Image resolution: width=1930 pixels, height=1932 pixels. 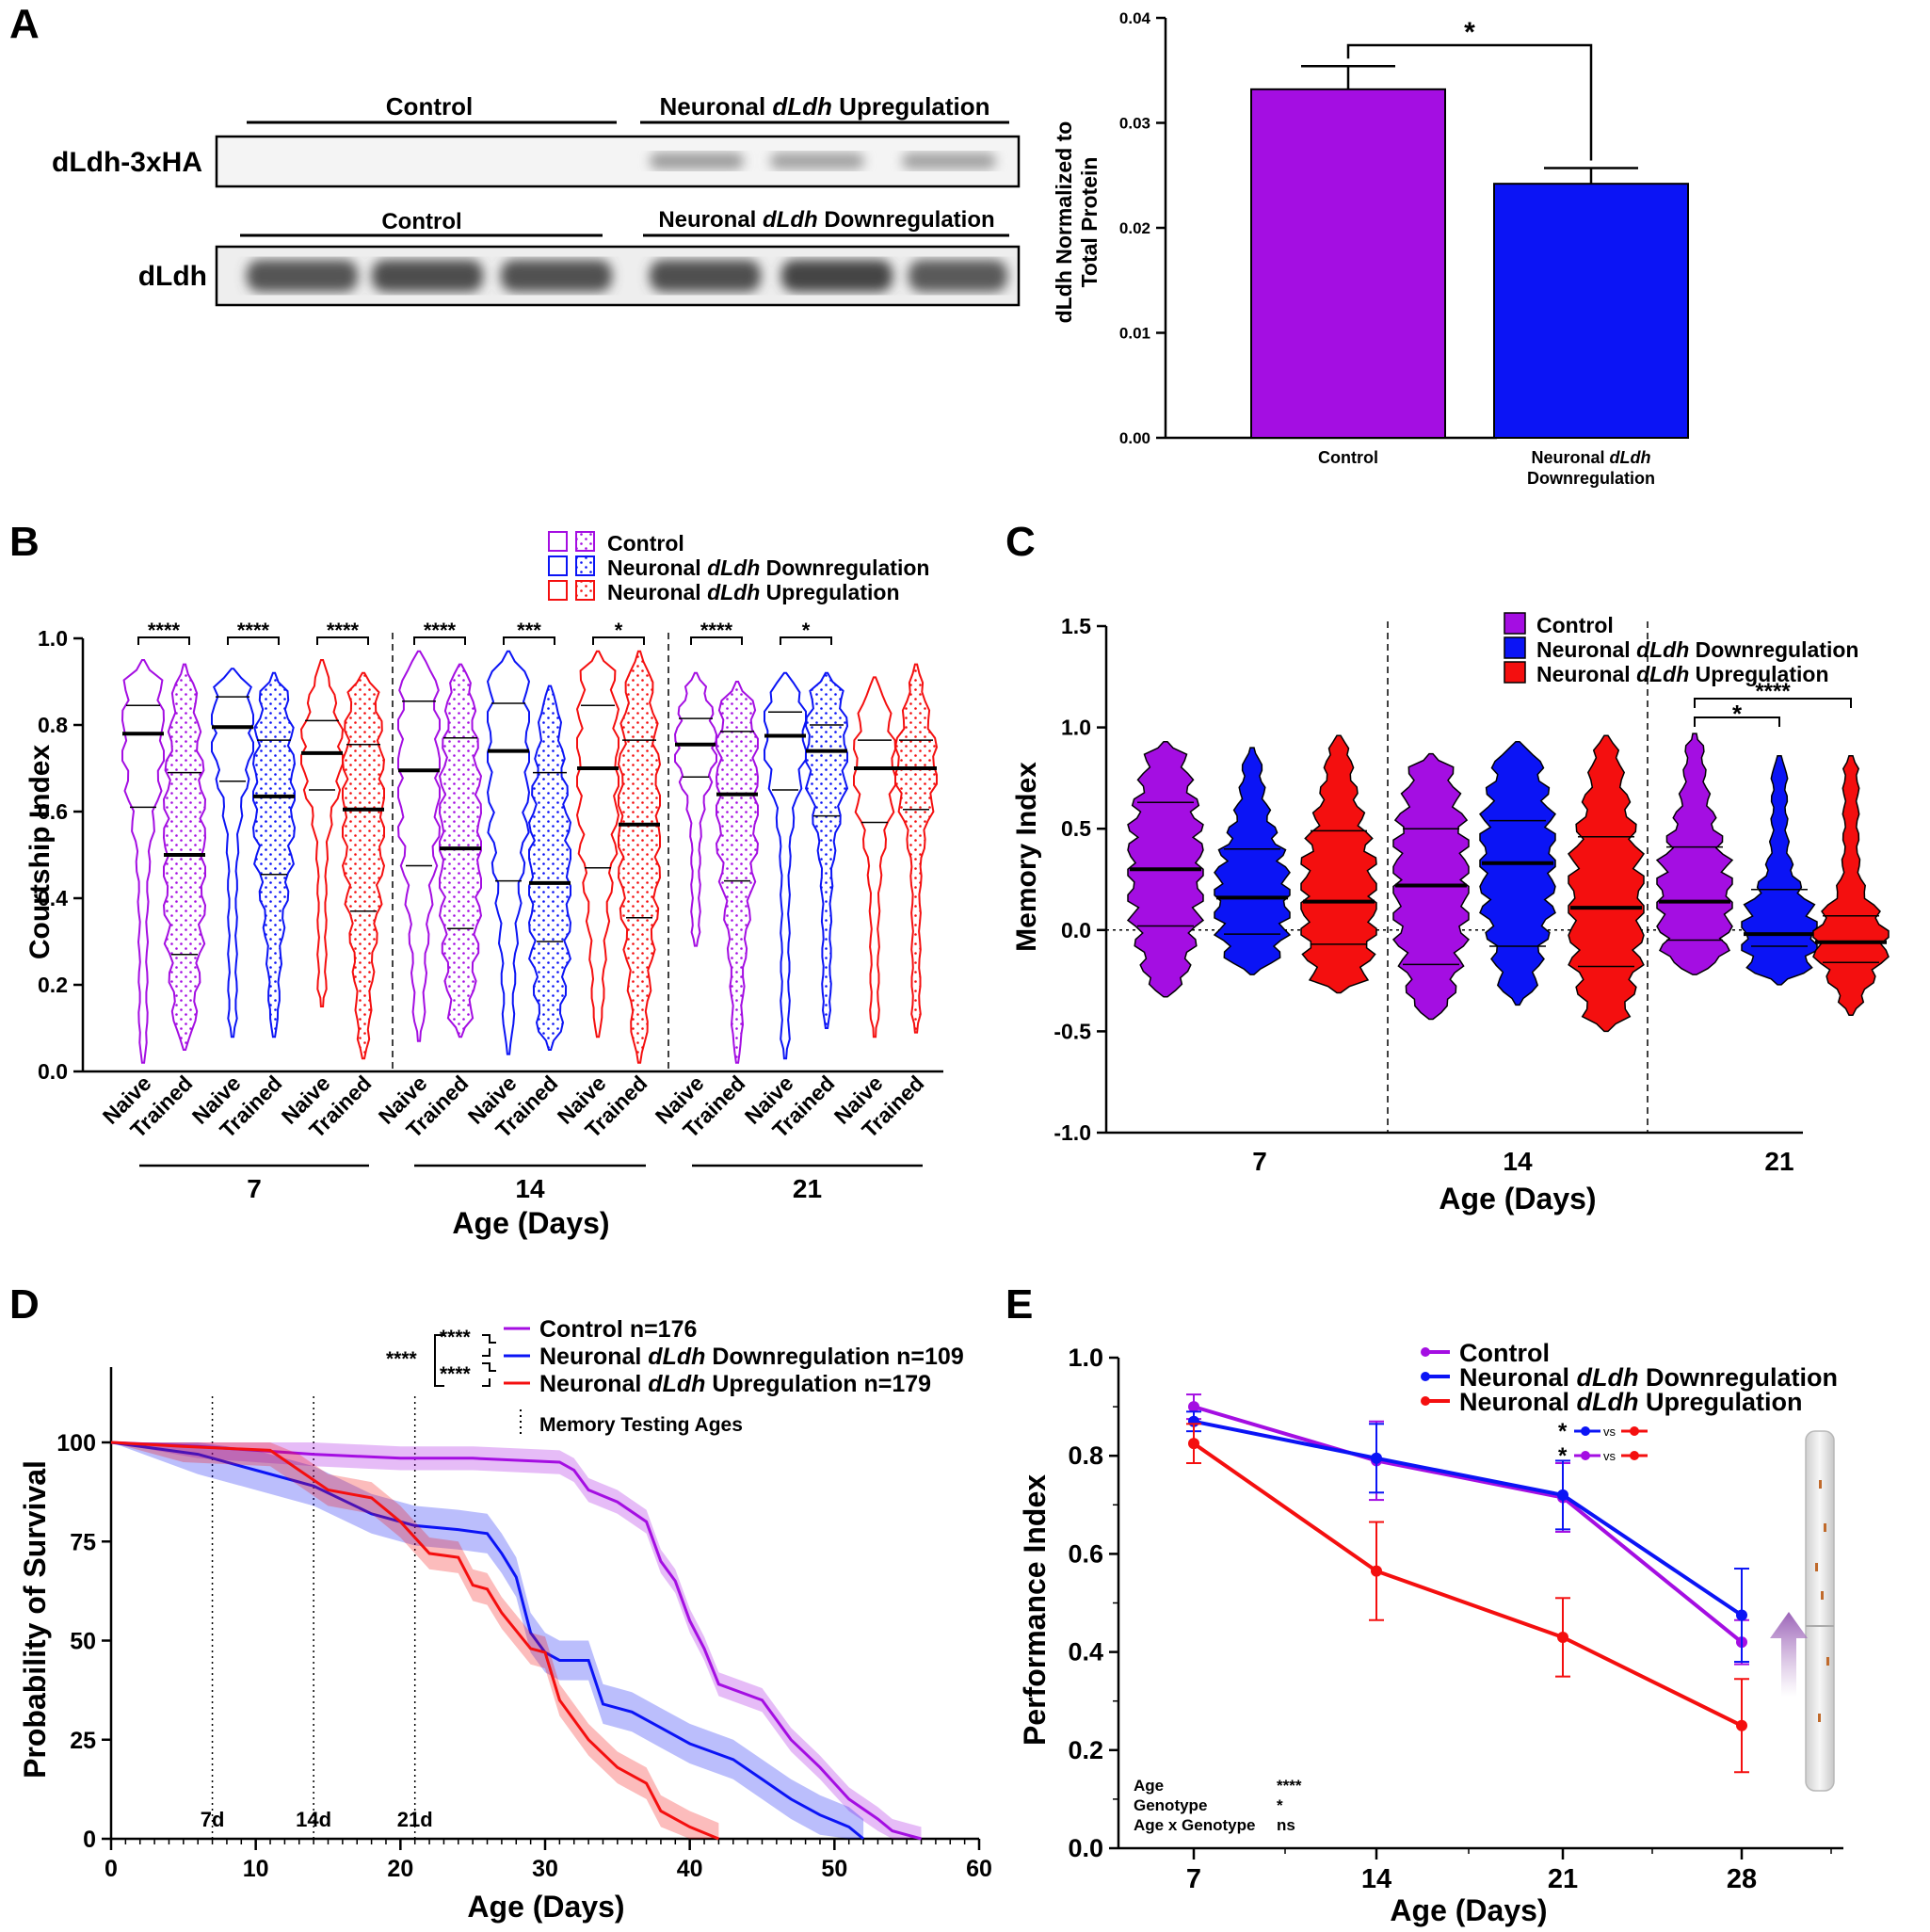 What do you see at coordinates (53, 725) in the screenshot?
I see `y-tick-label: 0.8` at bounding box center [53, 725].